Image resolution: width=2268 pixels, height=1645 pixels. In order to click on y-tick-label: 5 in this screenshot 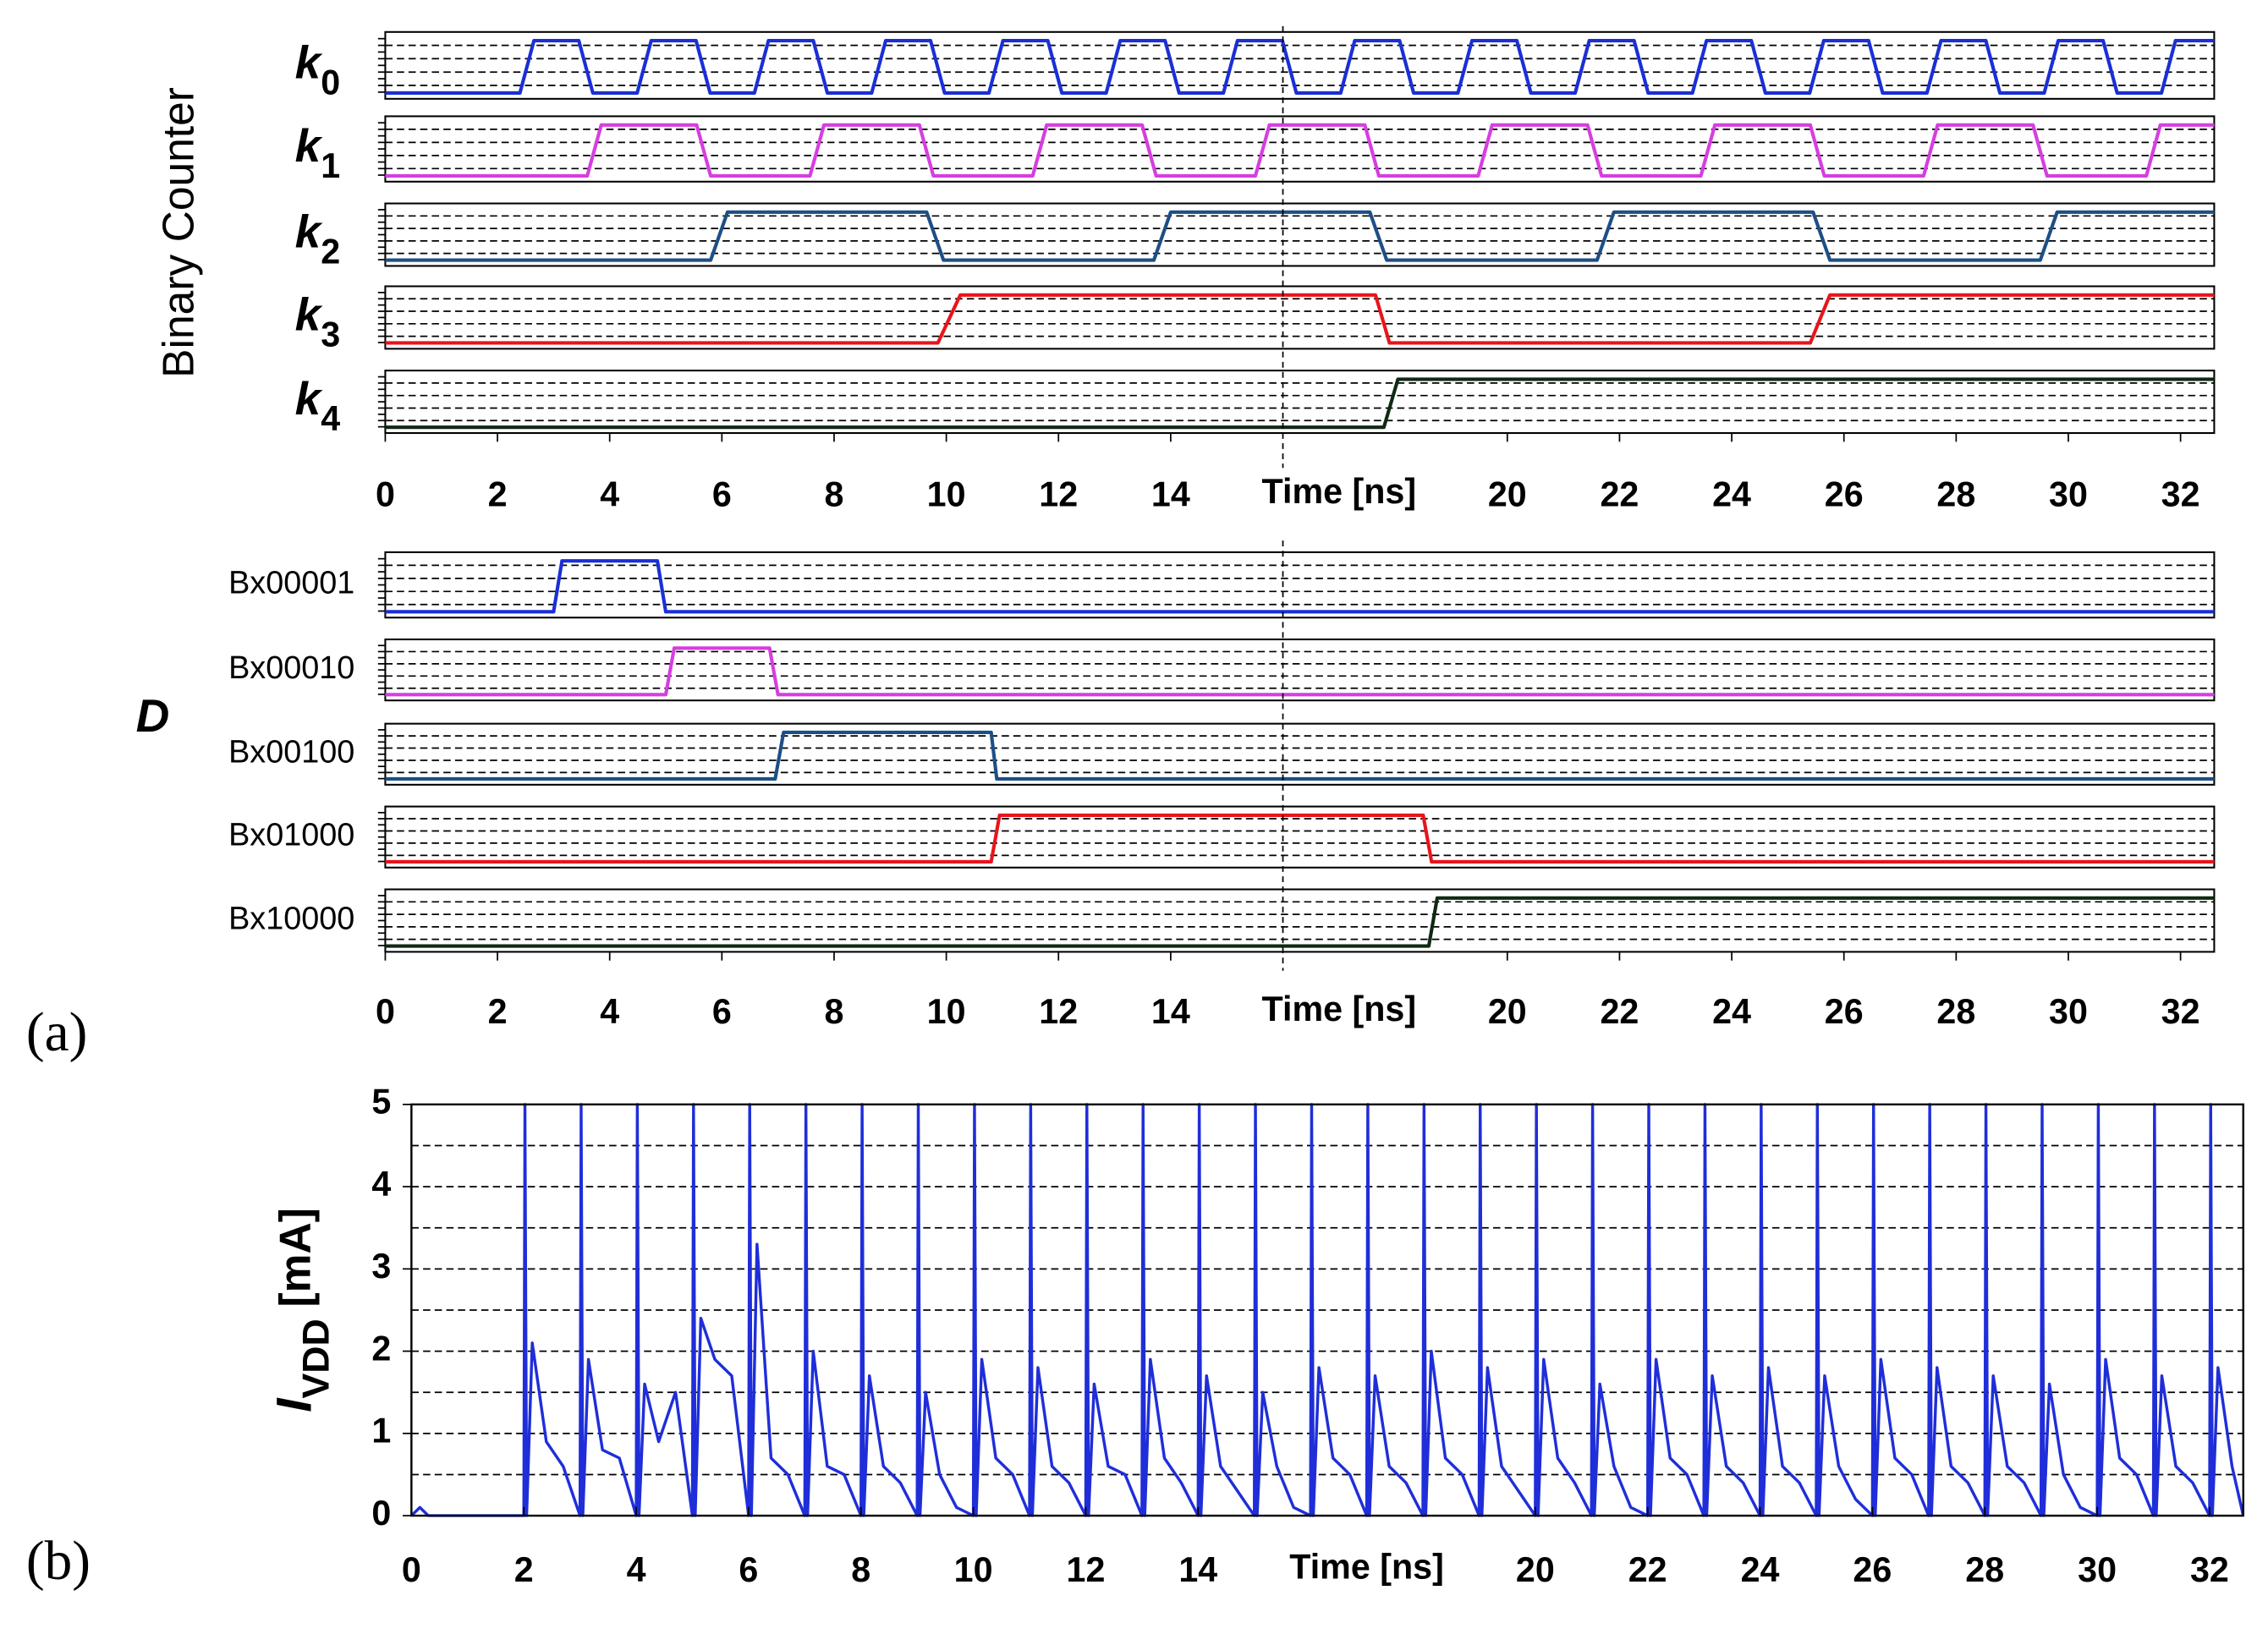, I will do `click(381, 1102)`.